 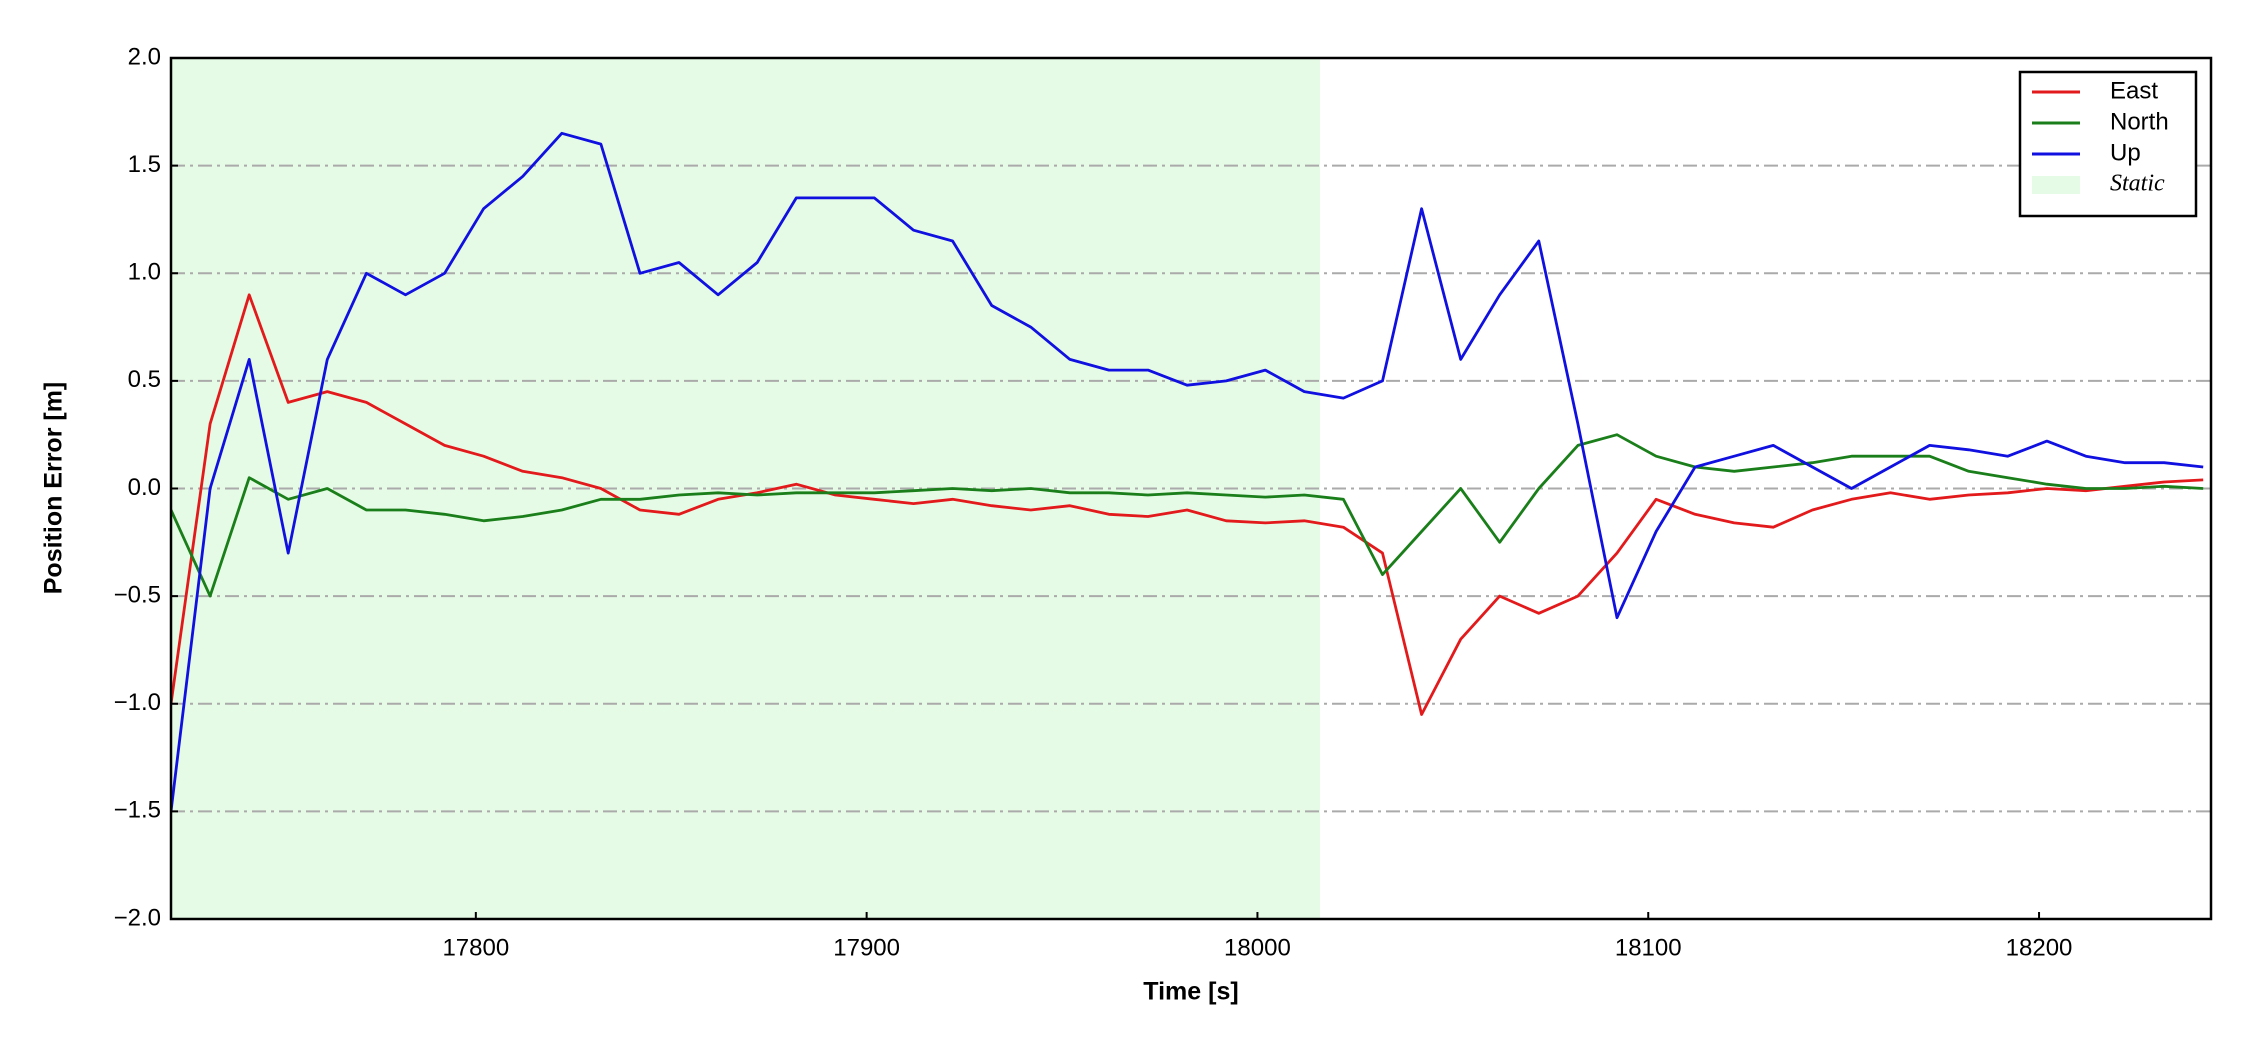 I want to click on y-tick-label: 1.0, so click(x=144, y=272).